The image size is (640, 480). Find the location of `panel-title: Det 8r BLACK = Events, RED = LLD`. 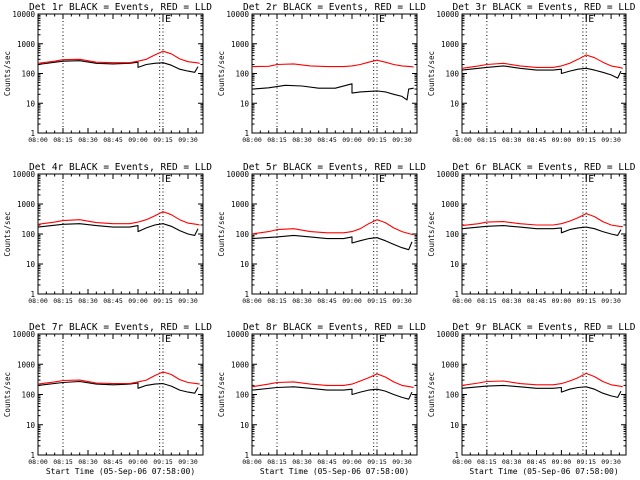

panel-title: Det 8r BLACK = Events, RED = LLD is located at coordinates (334, 327).